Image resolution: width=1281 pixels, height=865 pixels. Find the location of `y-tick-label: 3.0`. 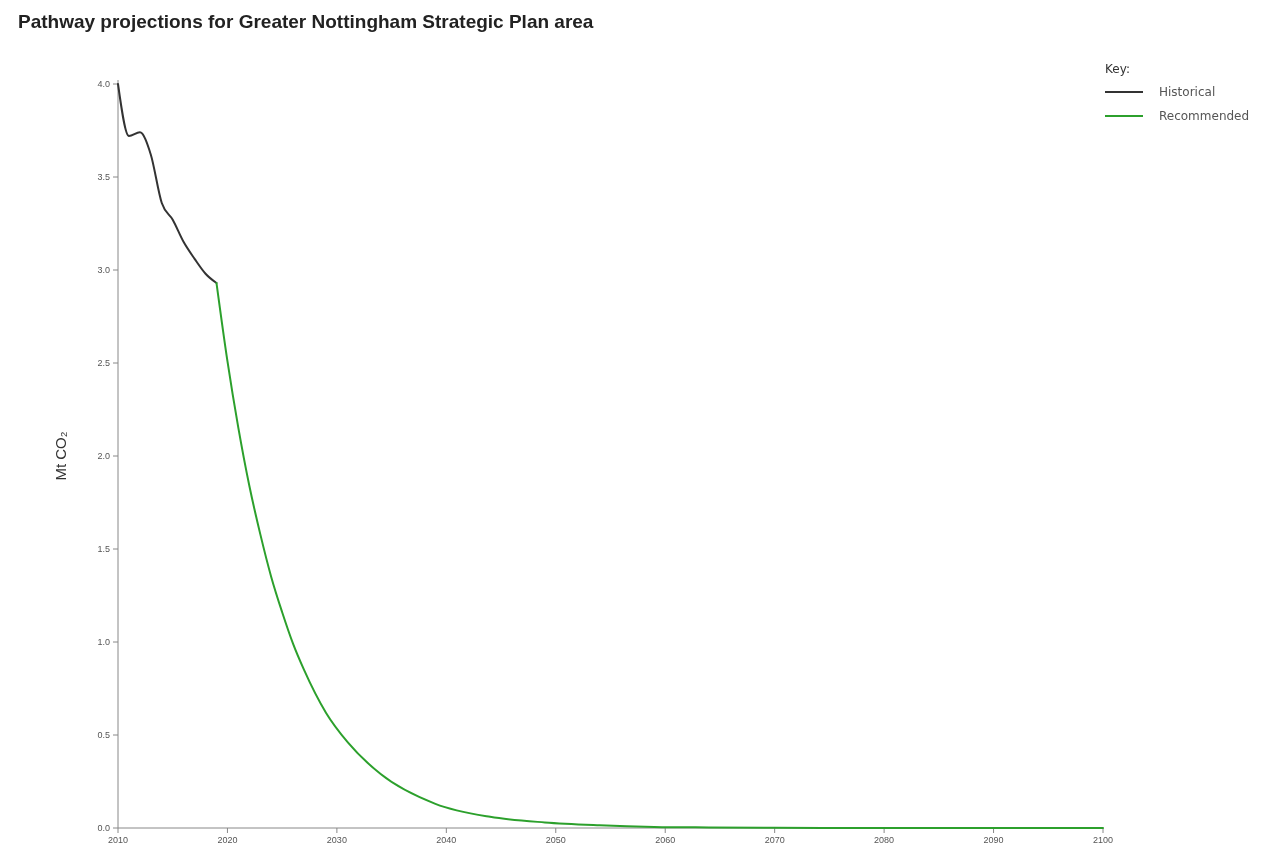

y-tick-label: 3.0 is located at coordinates (103, 269).